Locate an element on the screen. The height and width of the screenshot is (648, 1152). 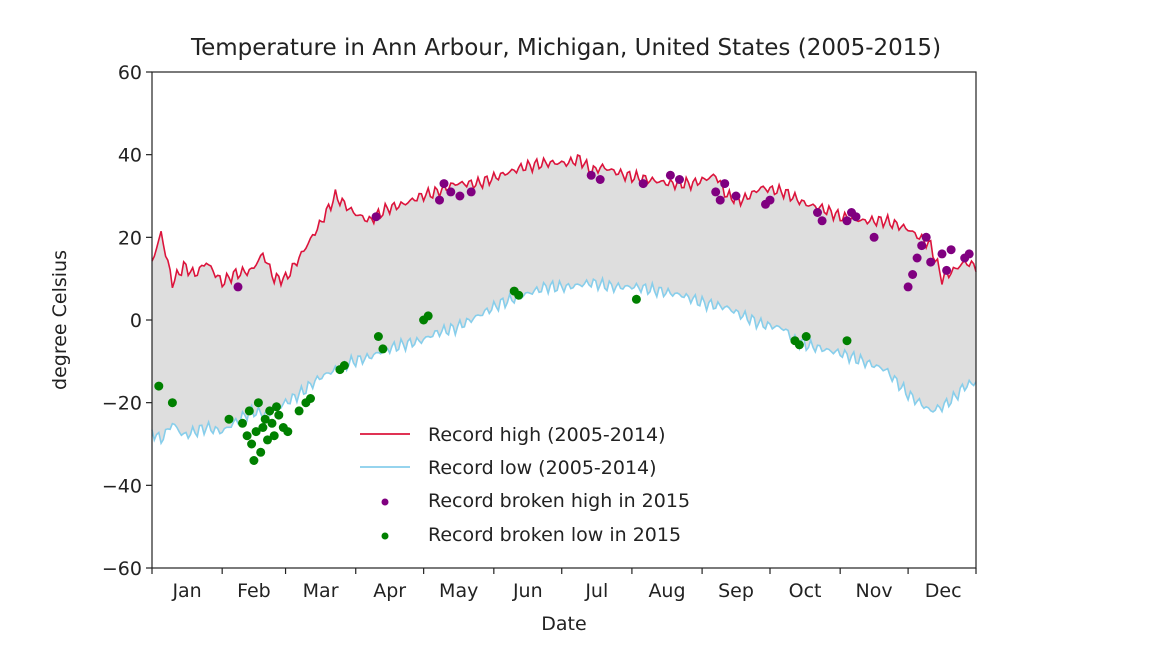
x-axis-label: Date is located at coordinates (563, 624).